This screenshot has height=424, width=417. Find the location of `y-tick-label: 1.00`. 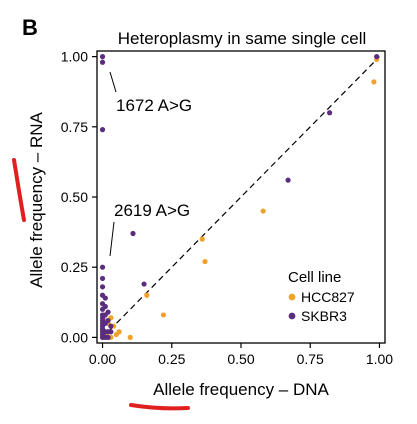

y-tick-label: 1.00 is located at coordinates (74, 57).